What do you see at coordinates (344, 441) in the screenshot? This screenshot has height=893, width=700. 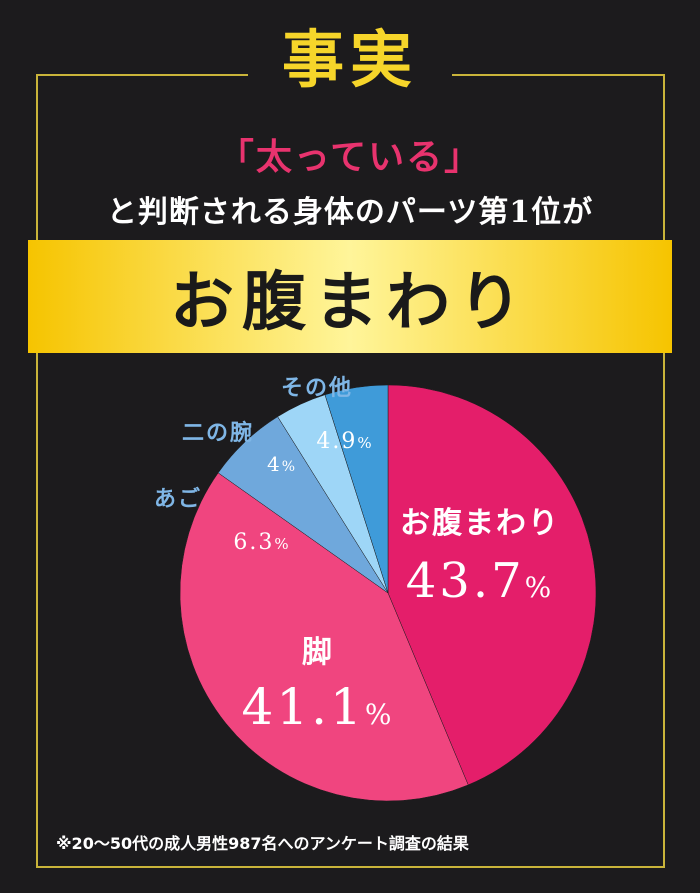 I see `slice-value-label: 4.9%` at bounding box center [344, 441].